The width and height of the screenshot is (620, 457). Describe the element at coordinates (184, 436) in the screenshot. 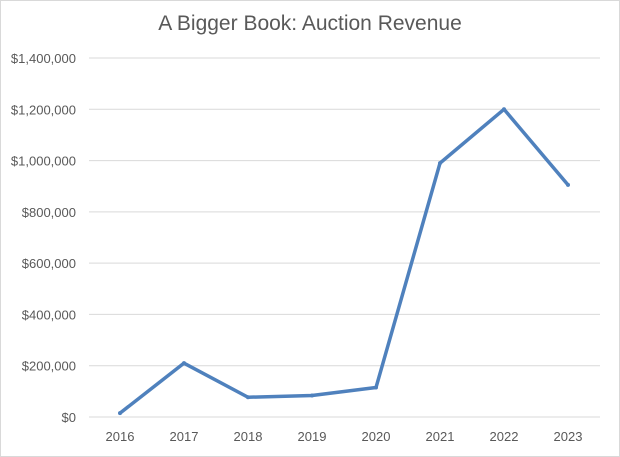

I see `x-tick-label: 2017` at that location.